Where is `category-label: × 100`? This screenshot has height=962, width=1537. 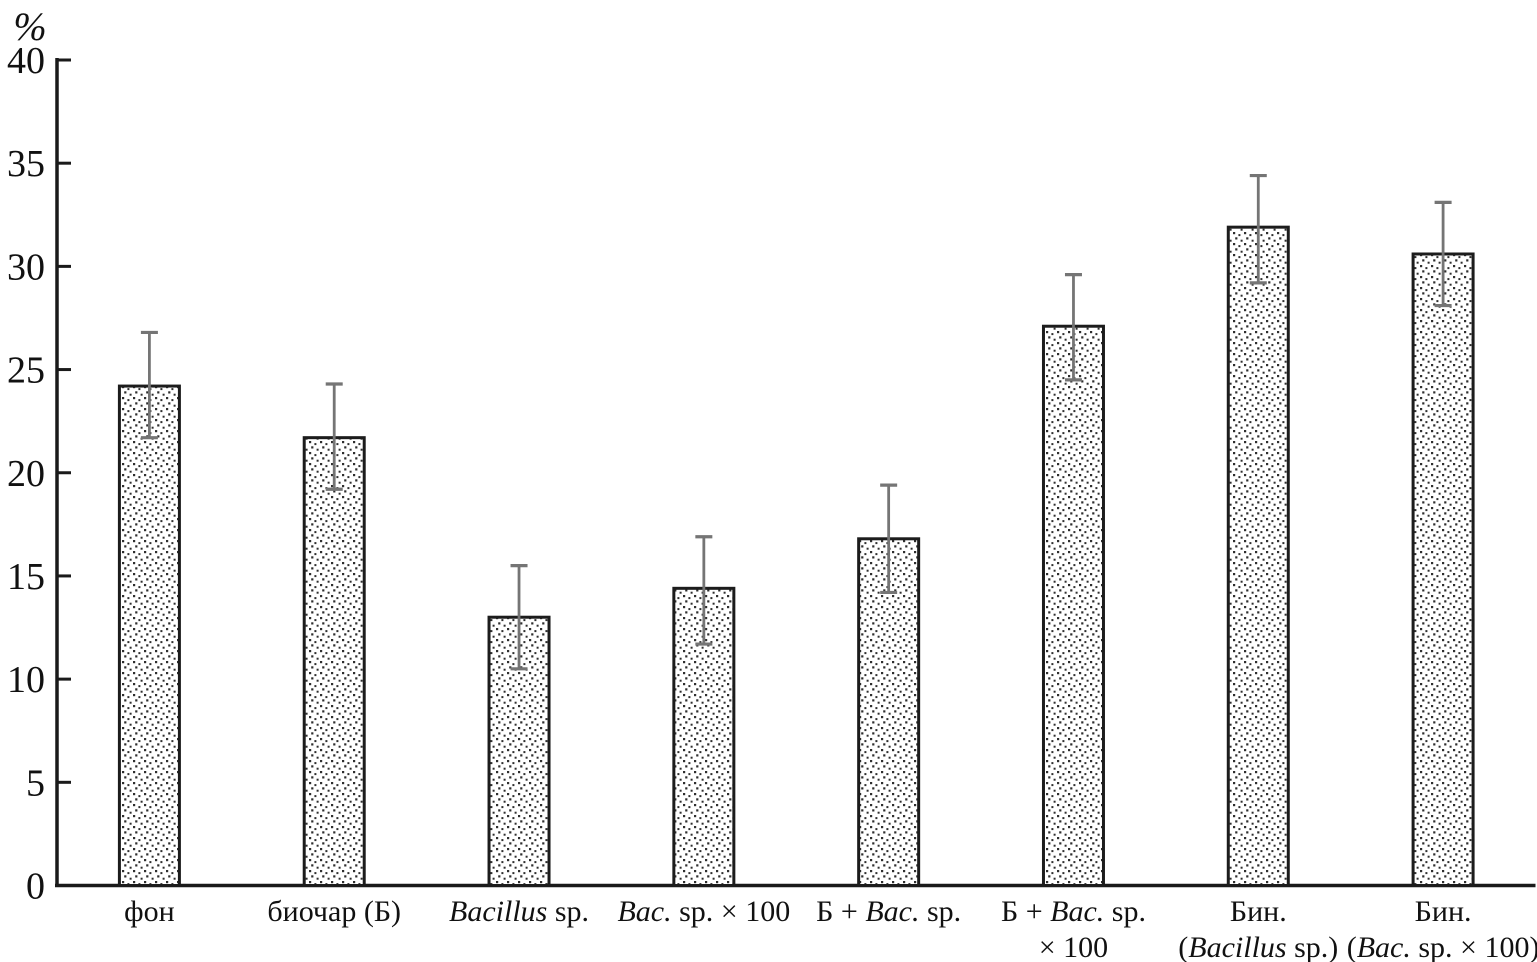
category-label: × 100 is located at coordinates (1073, 946).